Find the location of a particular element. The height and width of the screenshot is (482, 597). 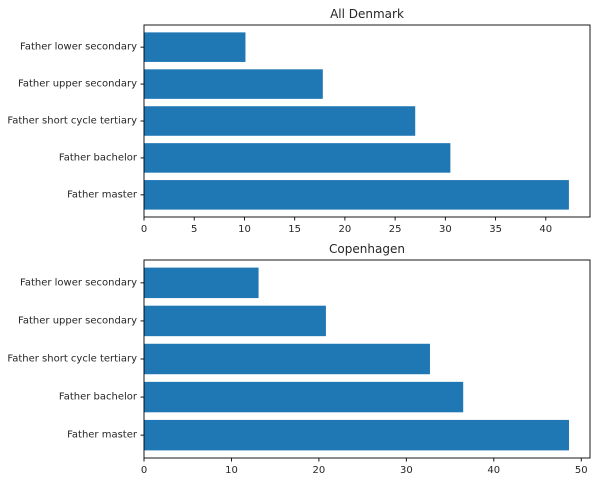

chart-title: All Denmark is located at coordinates (367, 14).